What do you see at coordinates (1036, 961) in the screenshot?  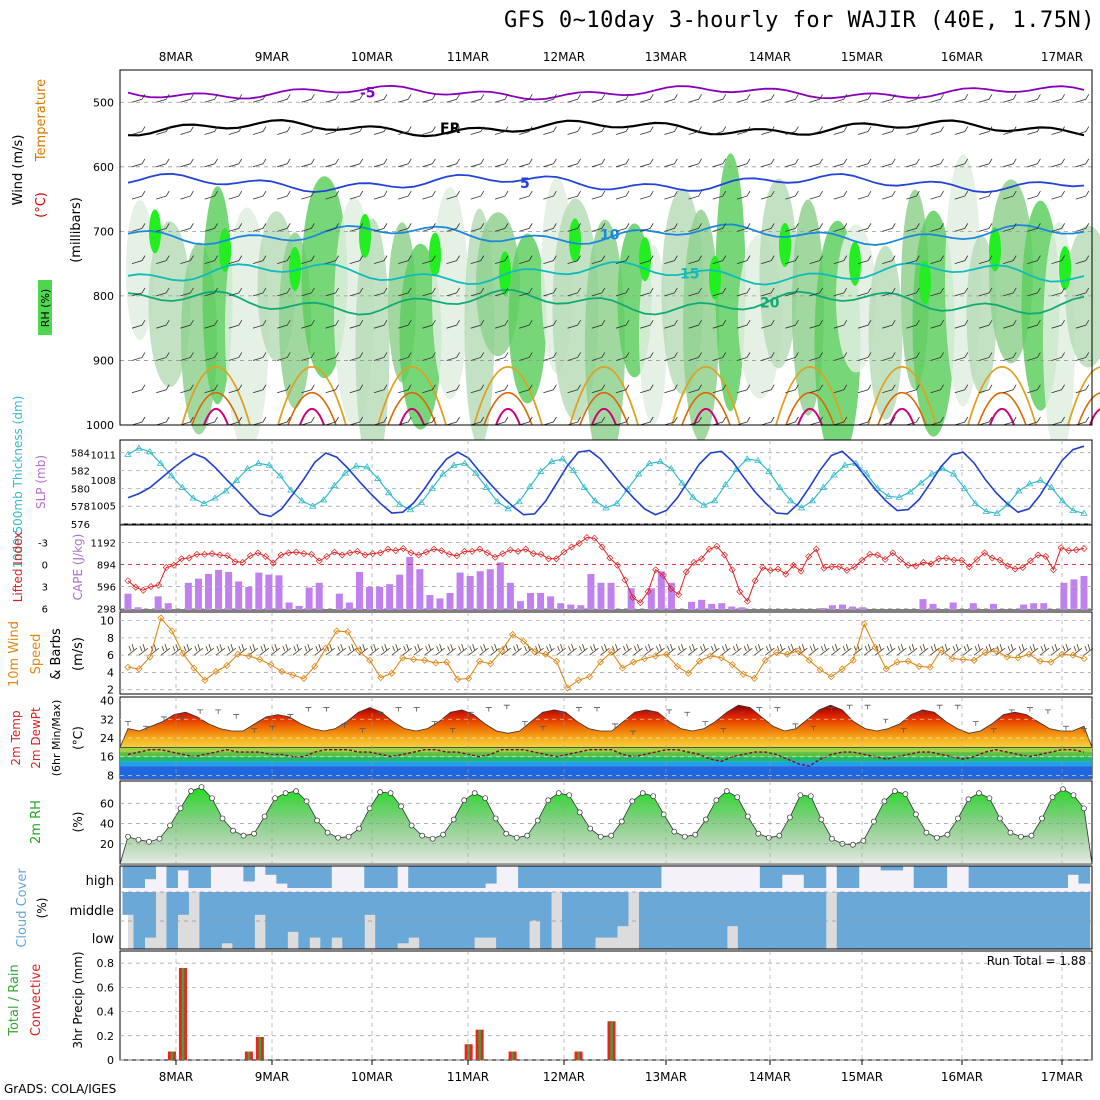 I see `run-total-label: Run Total = 1.88` at bounding box center [1036, 961].